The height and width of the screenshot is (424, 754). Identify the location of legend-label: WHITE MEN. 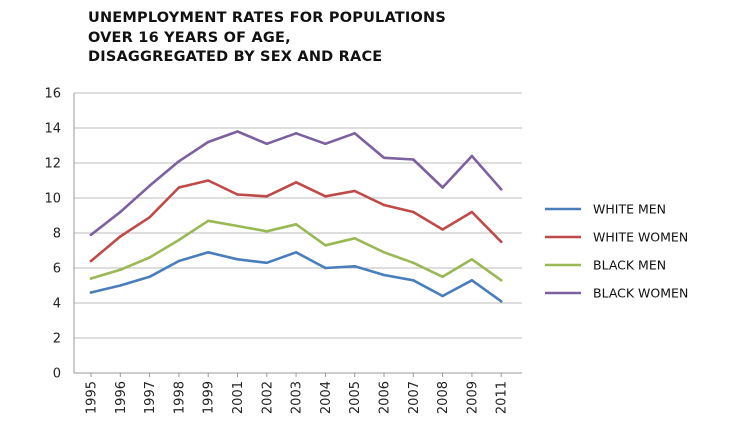
(629, 209).